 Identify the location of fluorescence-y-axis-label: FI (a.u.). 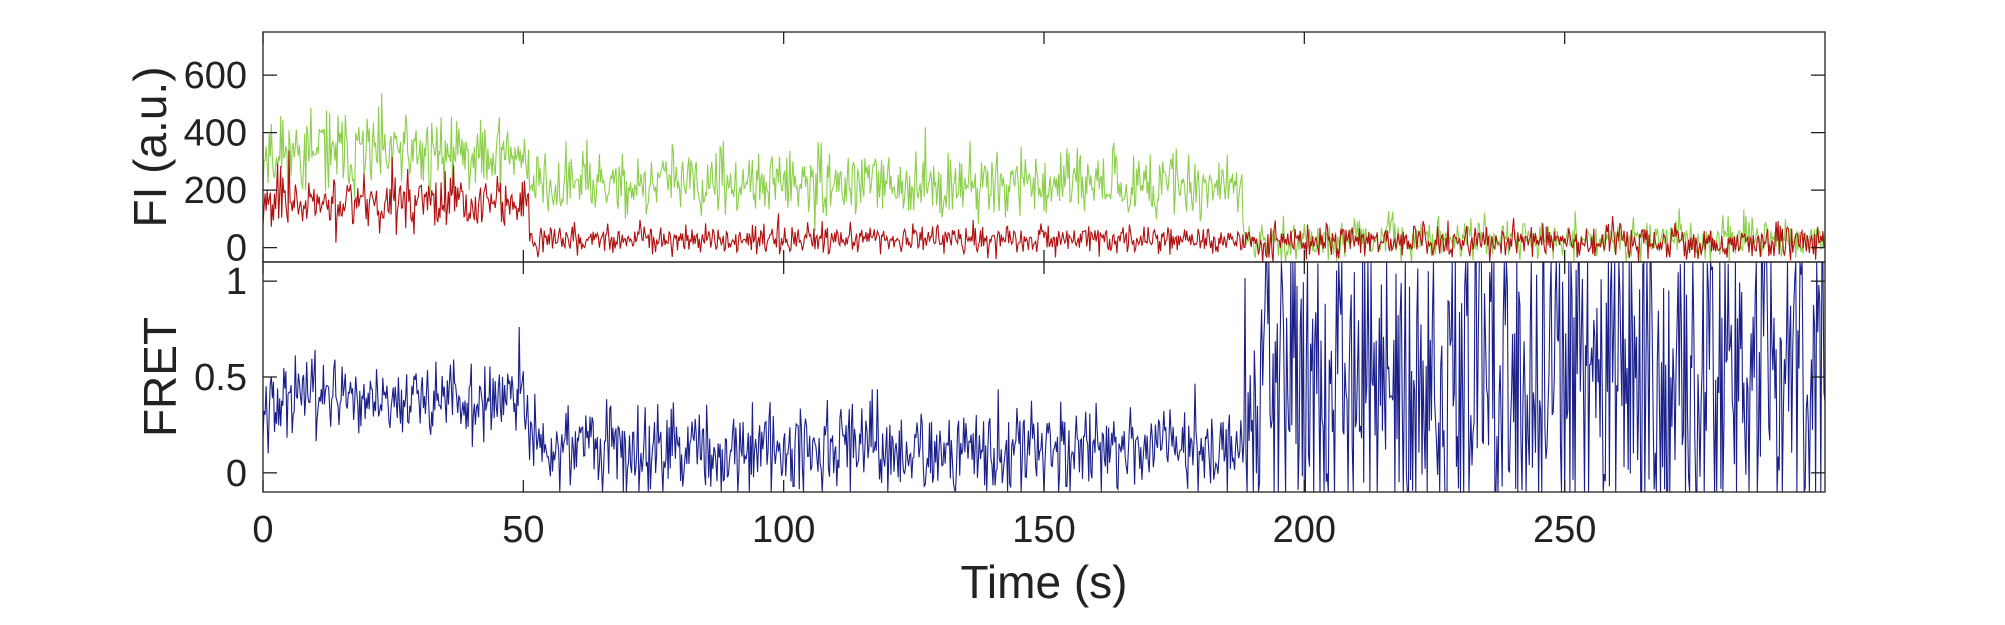
(150, 146).